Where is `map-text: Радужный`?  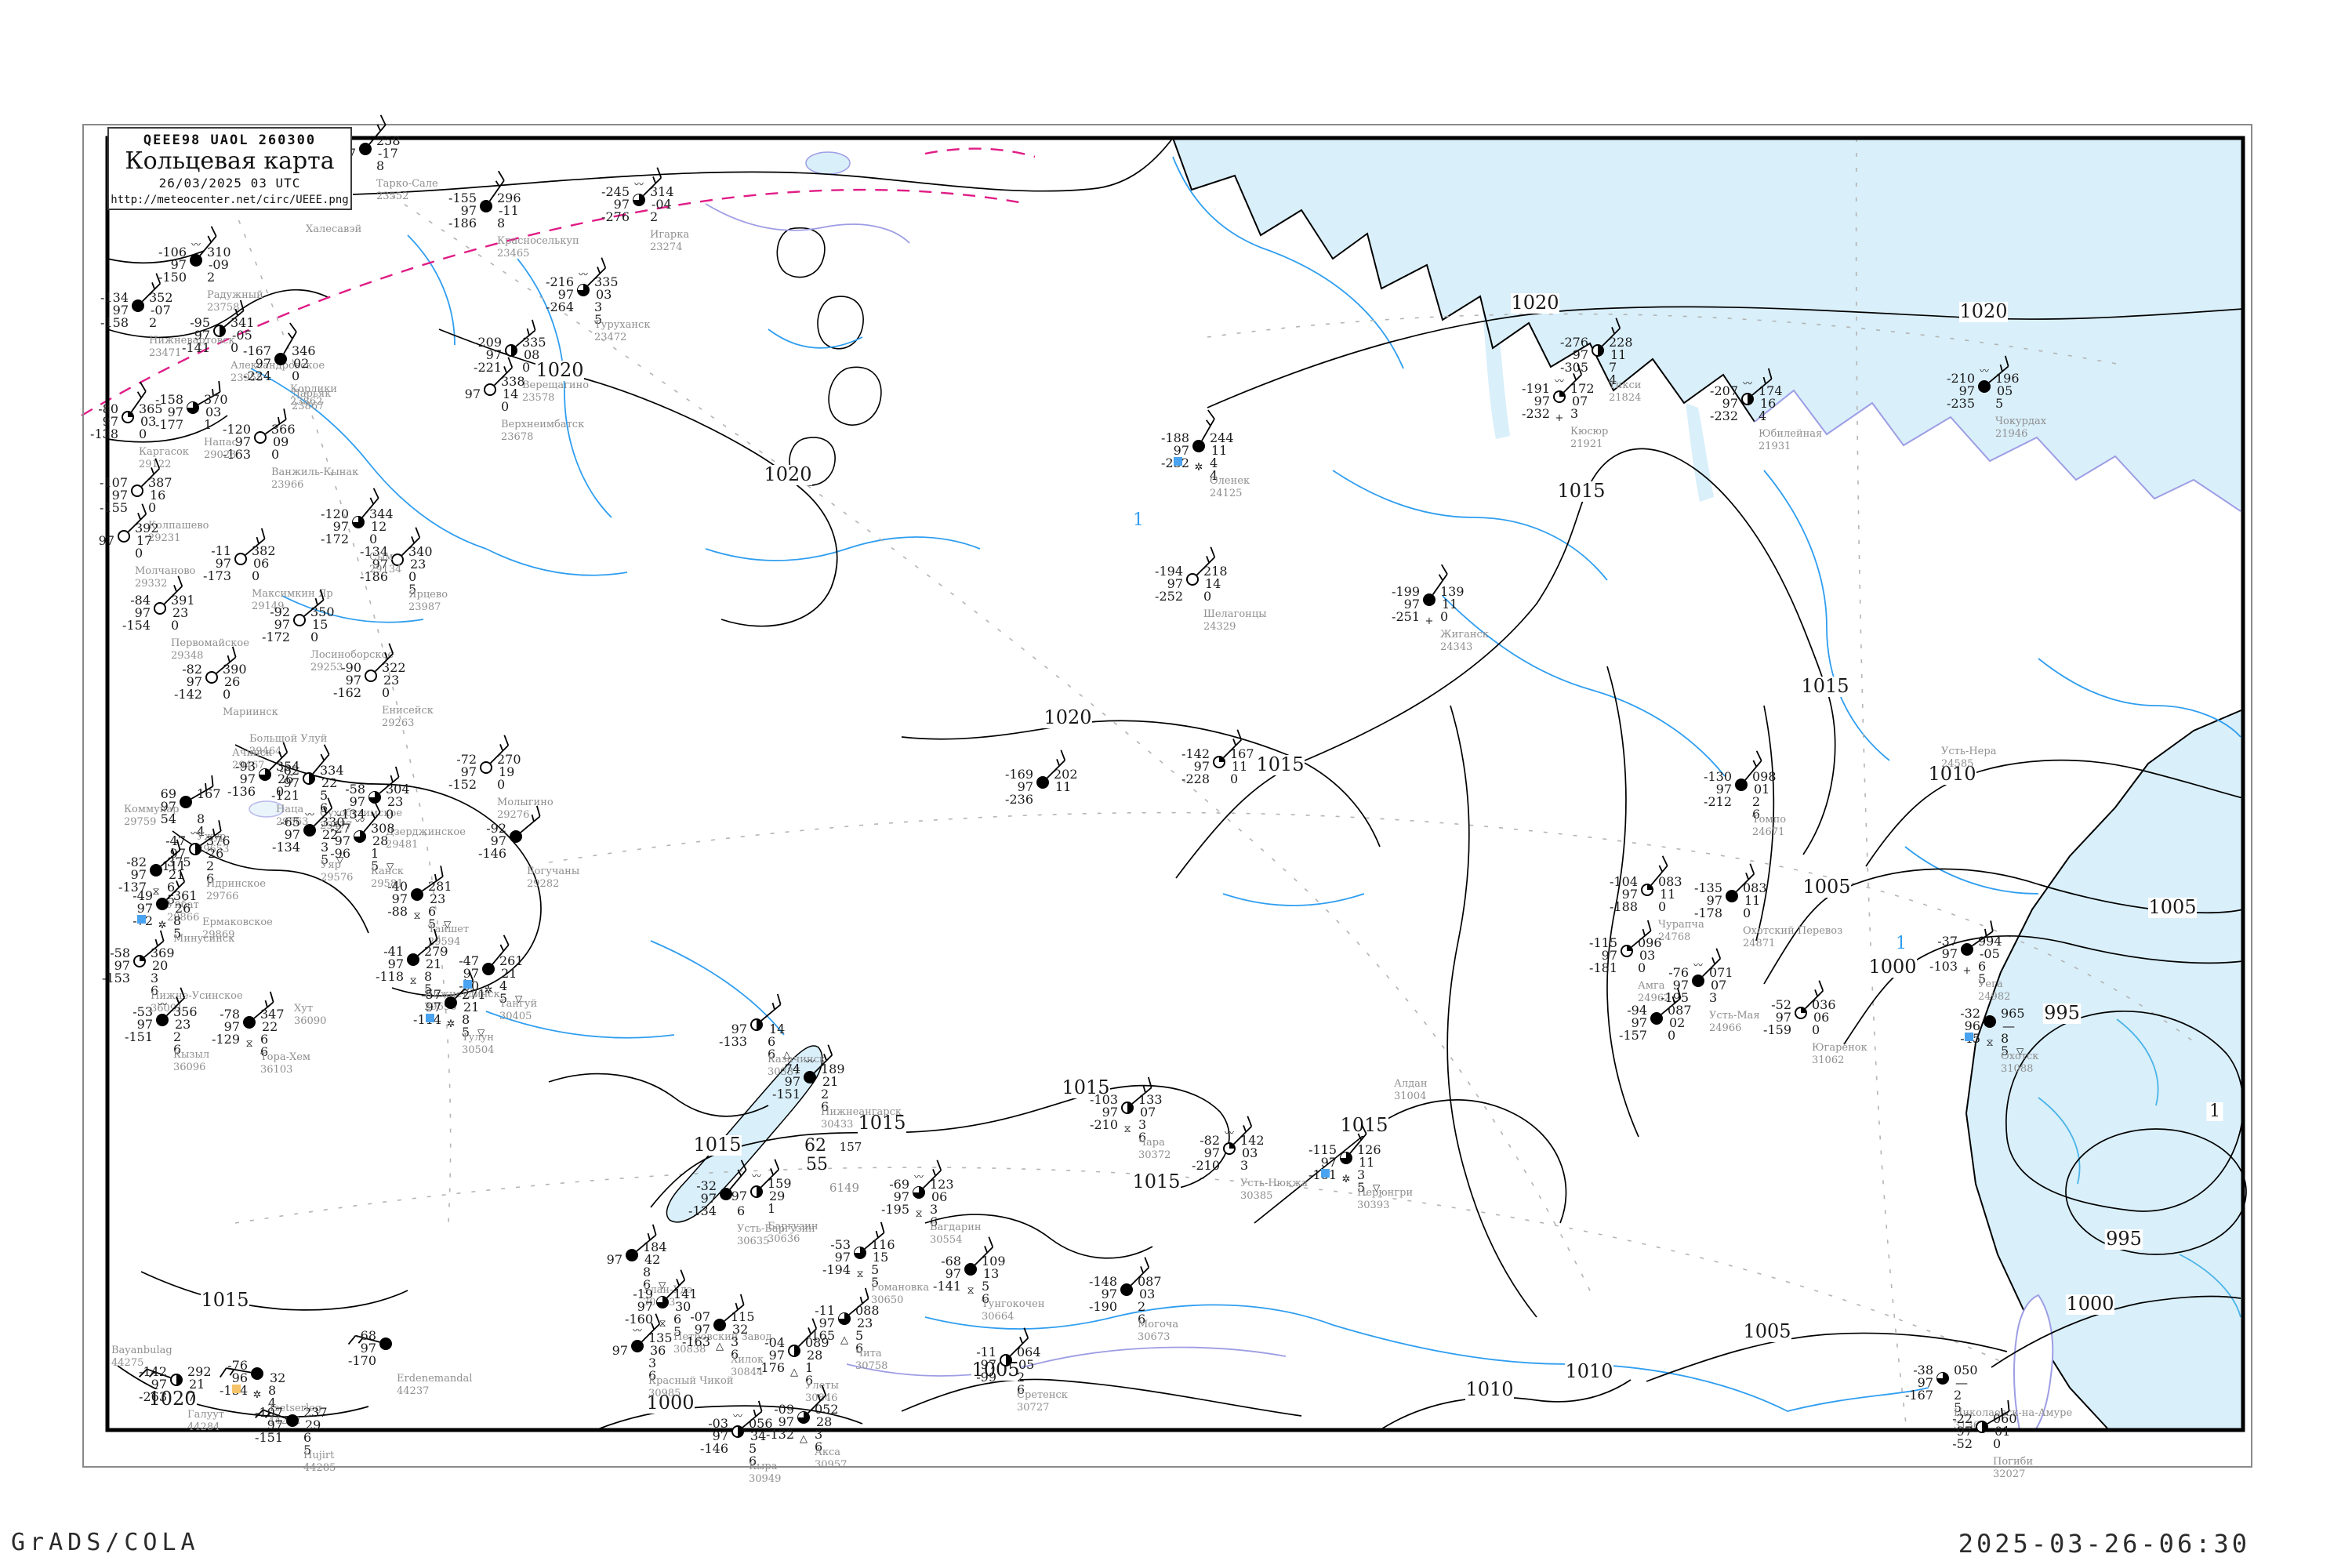 map-text: Радужный is located at coordinates (235, 295).